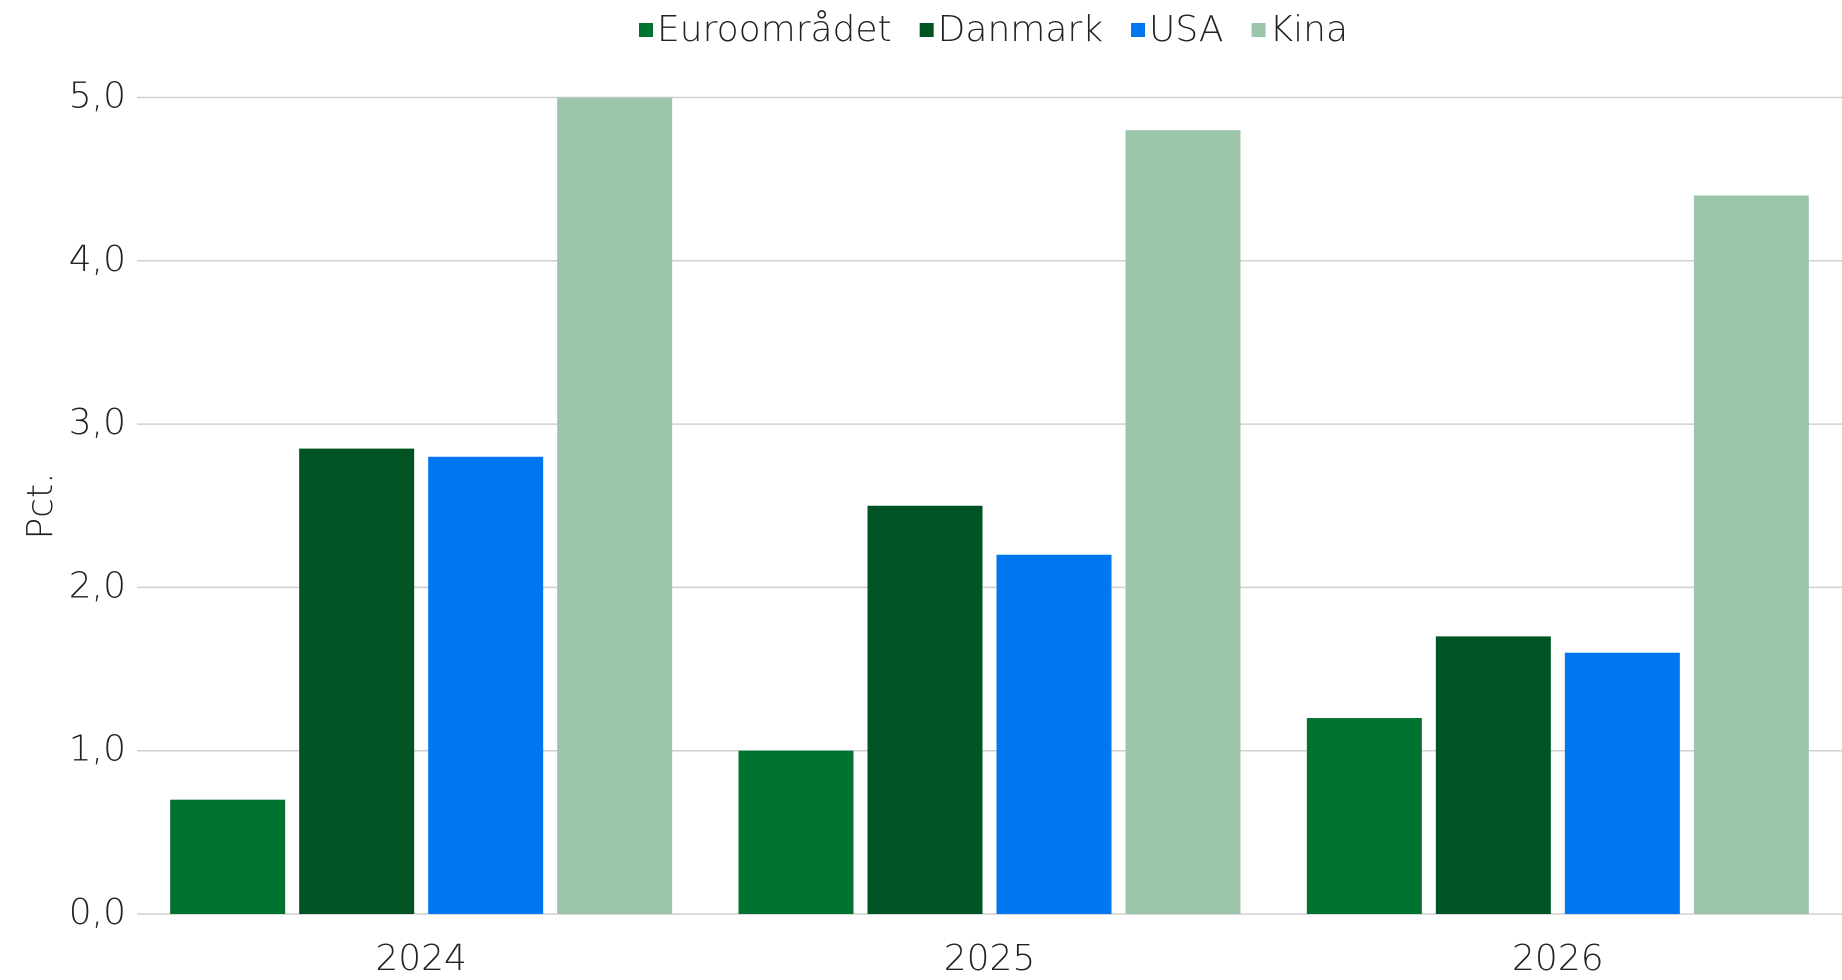 The image size is (1842, 980). Describe the element at coordinates (1558, 958) in the screenshot. I see `x-tick-label: 2026` at that location.